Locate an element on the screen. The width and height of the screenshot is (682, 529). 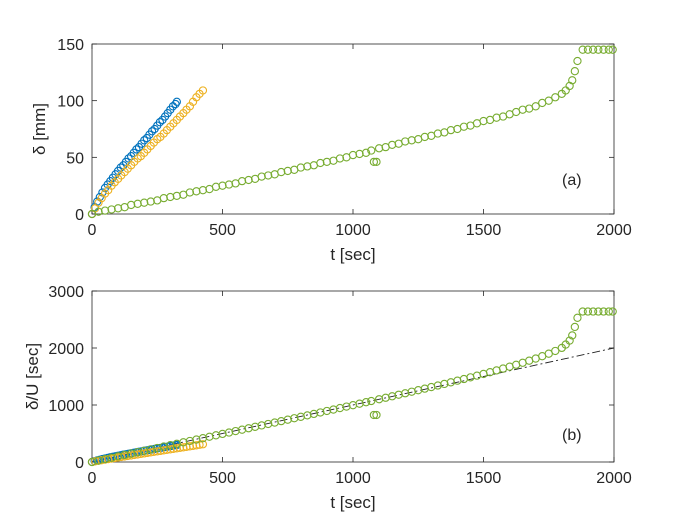
panel-a-ytick-label: 100 is located at coordinates (70, 102).